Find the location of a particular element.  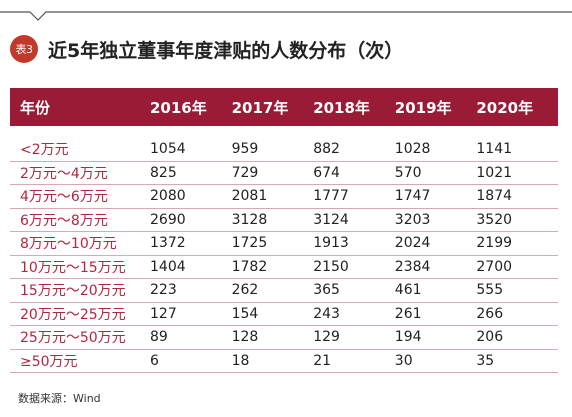

value-cell: 21 is located at coordinates (354, 361).